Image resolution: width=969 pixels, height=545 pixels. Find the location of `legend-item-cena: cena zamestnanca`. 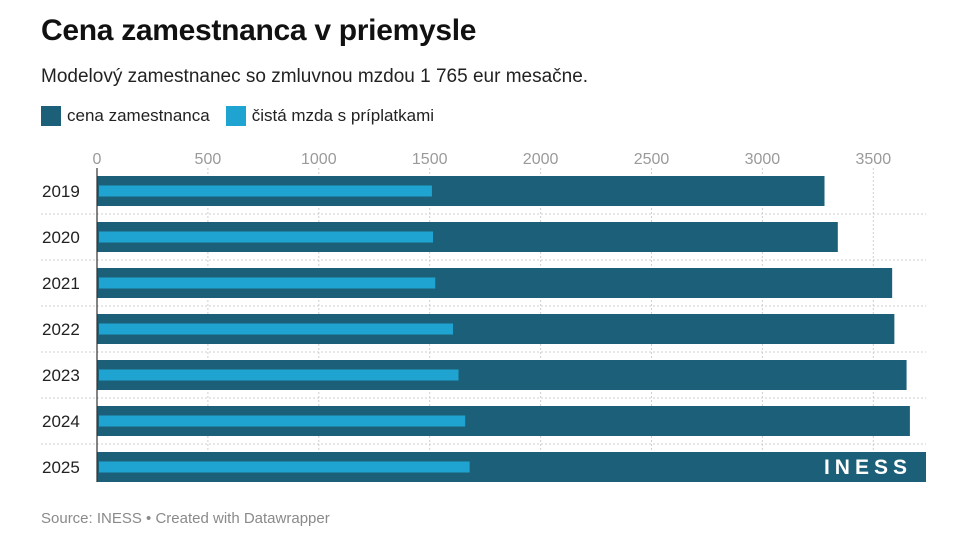

legend-item-cena: cena zamestnanca is located at coordinates (125, 116).